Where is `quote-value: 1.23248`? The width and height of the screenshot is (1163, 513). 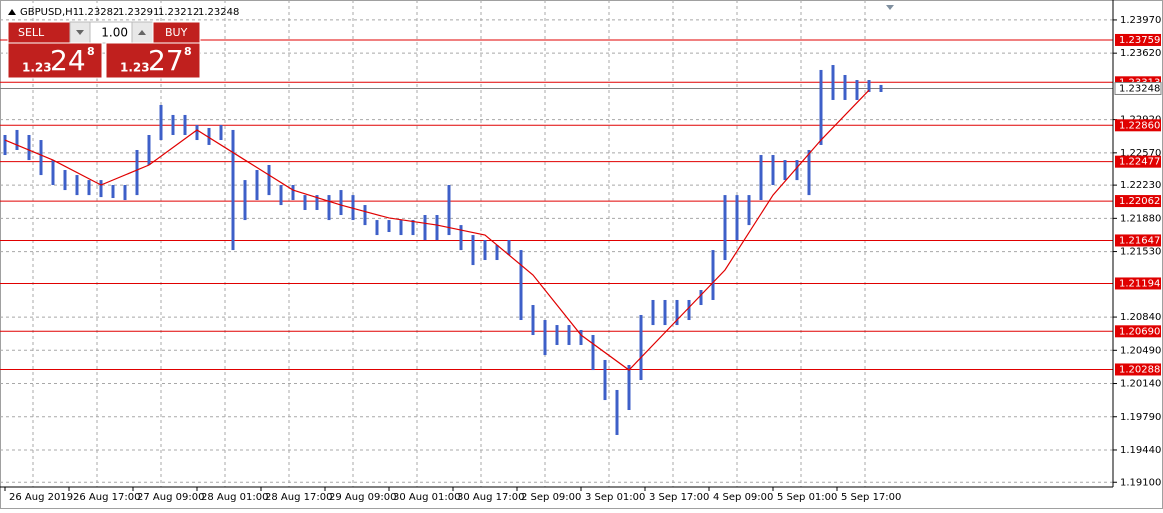 quote-value: 1.23248 is located at coordinates (218, 12).